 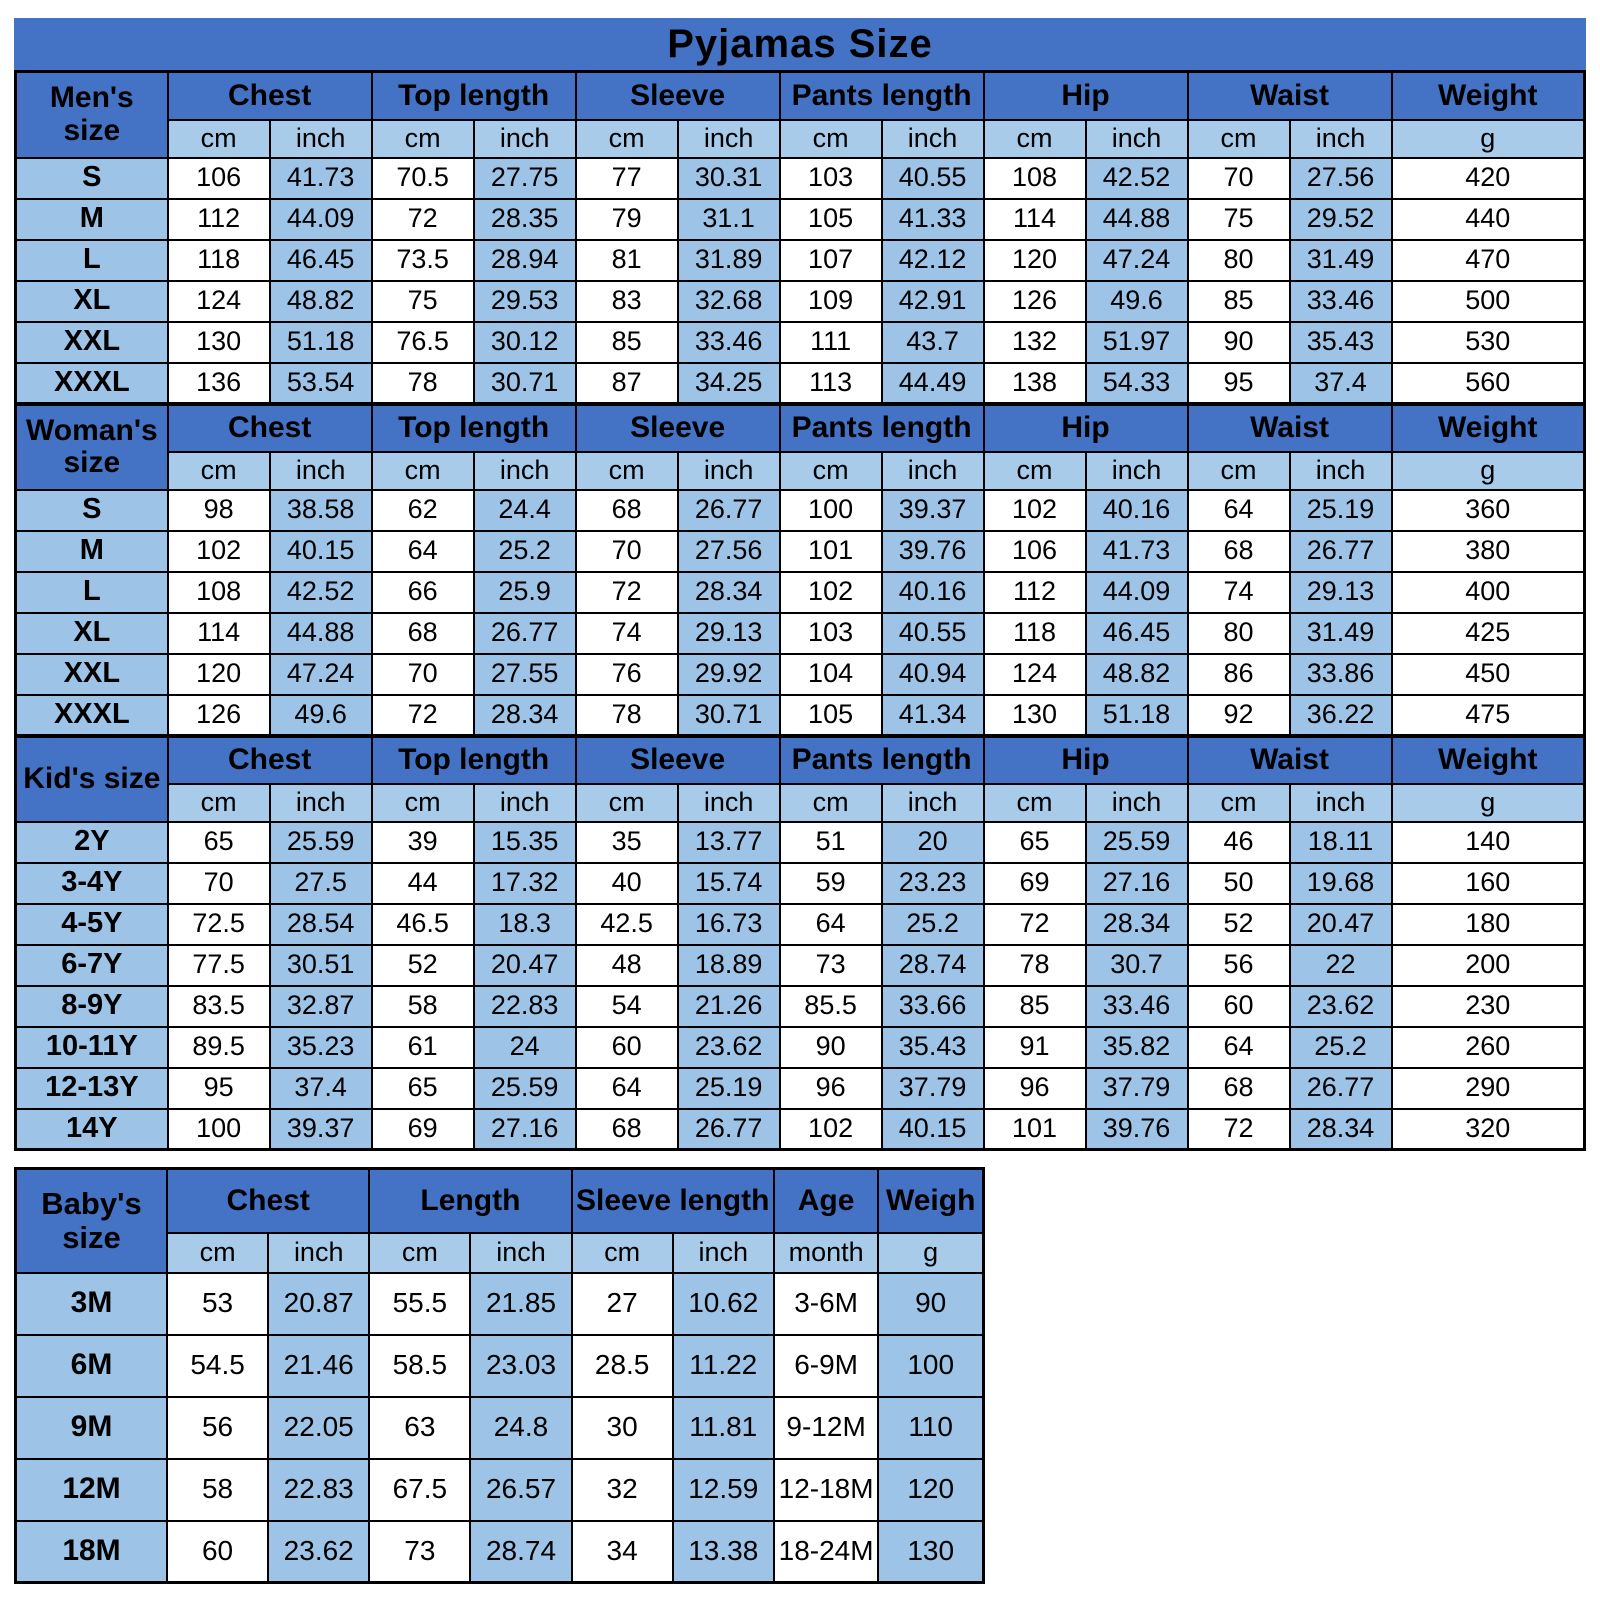 What do you see at coordinates (1238, 592) in the screenshot?
I see `value-cell: 74` at bounding box center [1238, 592].